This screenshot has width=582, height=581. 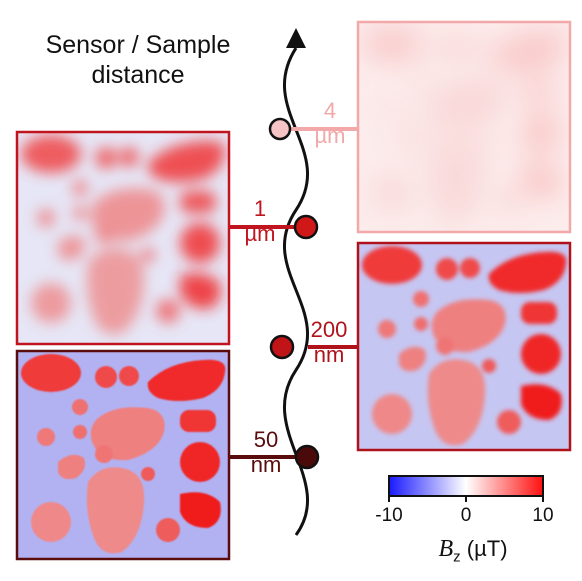 I want to click on marker-50nm, so click(x=307, y=457).